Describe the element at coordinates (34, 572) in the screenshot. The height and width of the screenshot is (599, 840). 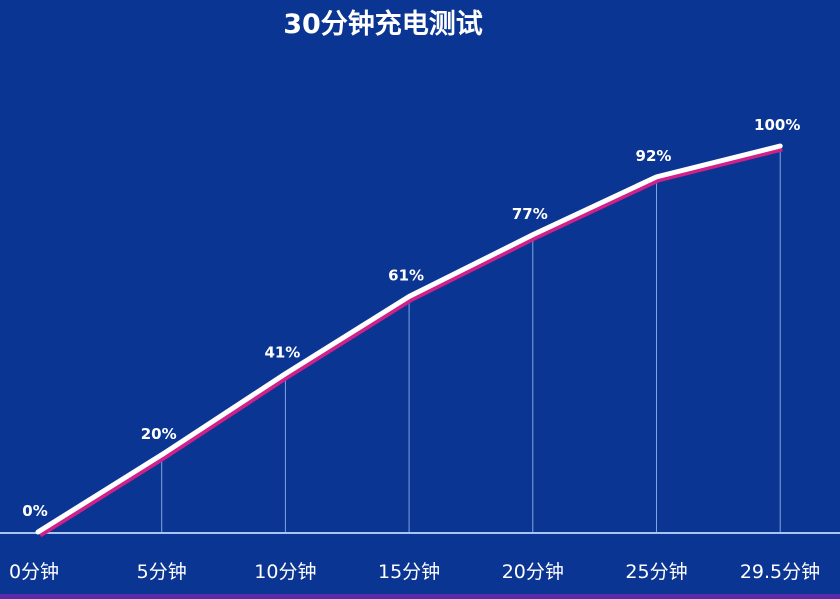
I see `x-tick-label: 0分钟` at that location.